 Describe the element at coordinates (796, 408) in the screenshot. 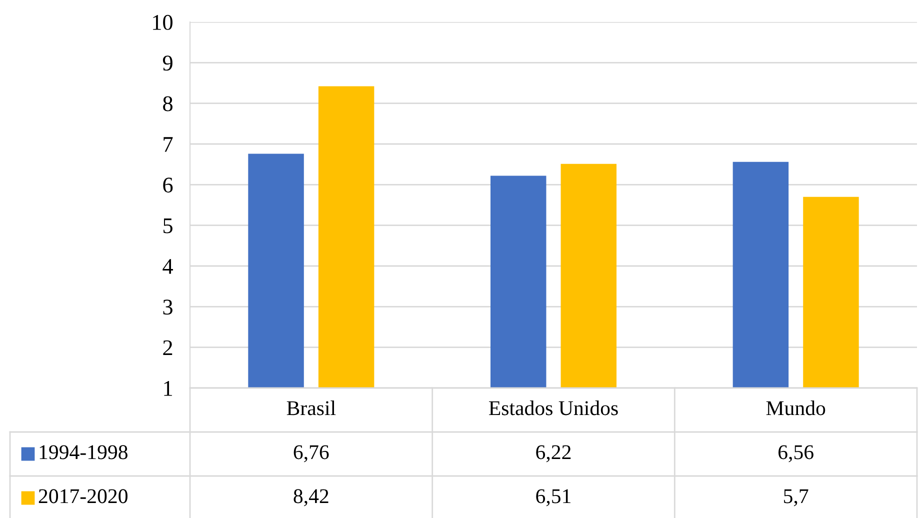

I see `x-tick-label: Mundo` at that location.